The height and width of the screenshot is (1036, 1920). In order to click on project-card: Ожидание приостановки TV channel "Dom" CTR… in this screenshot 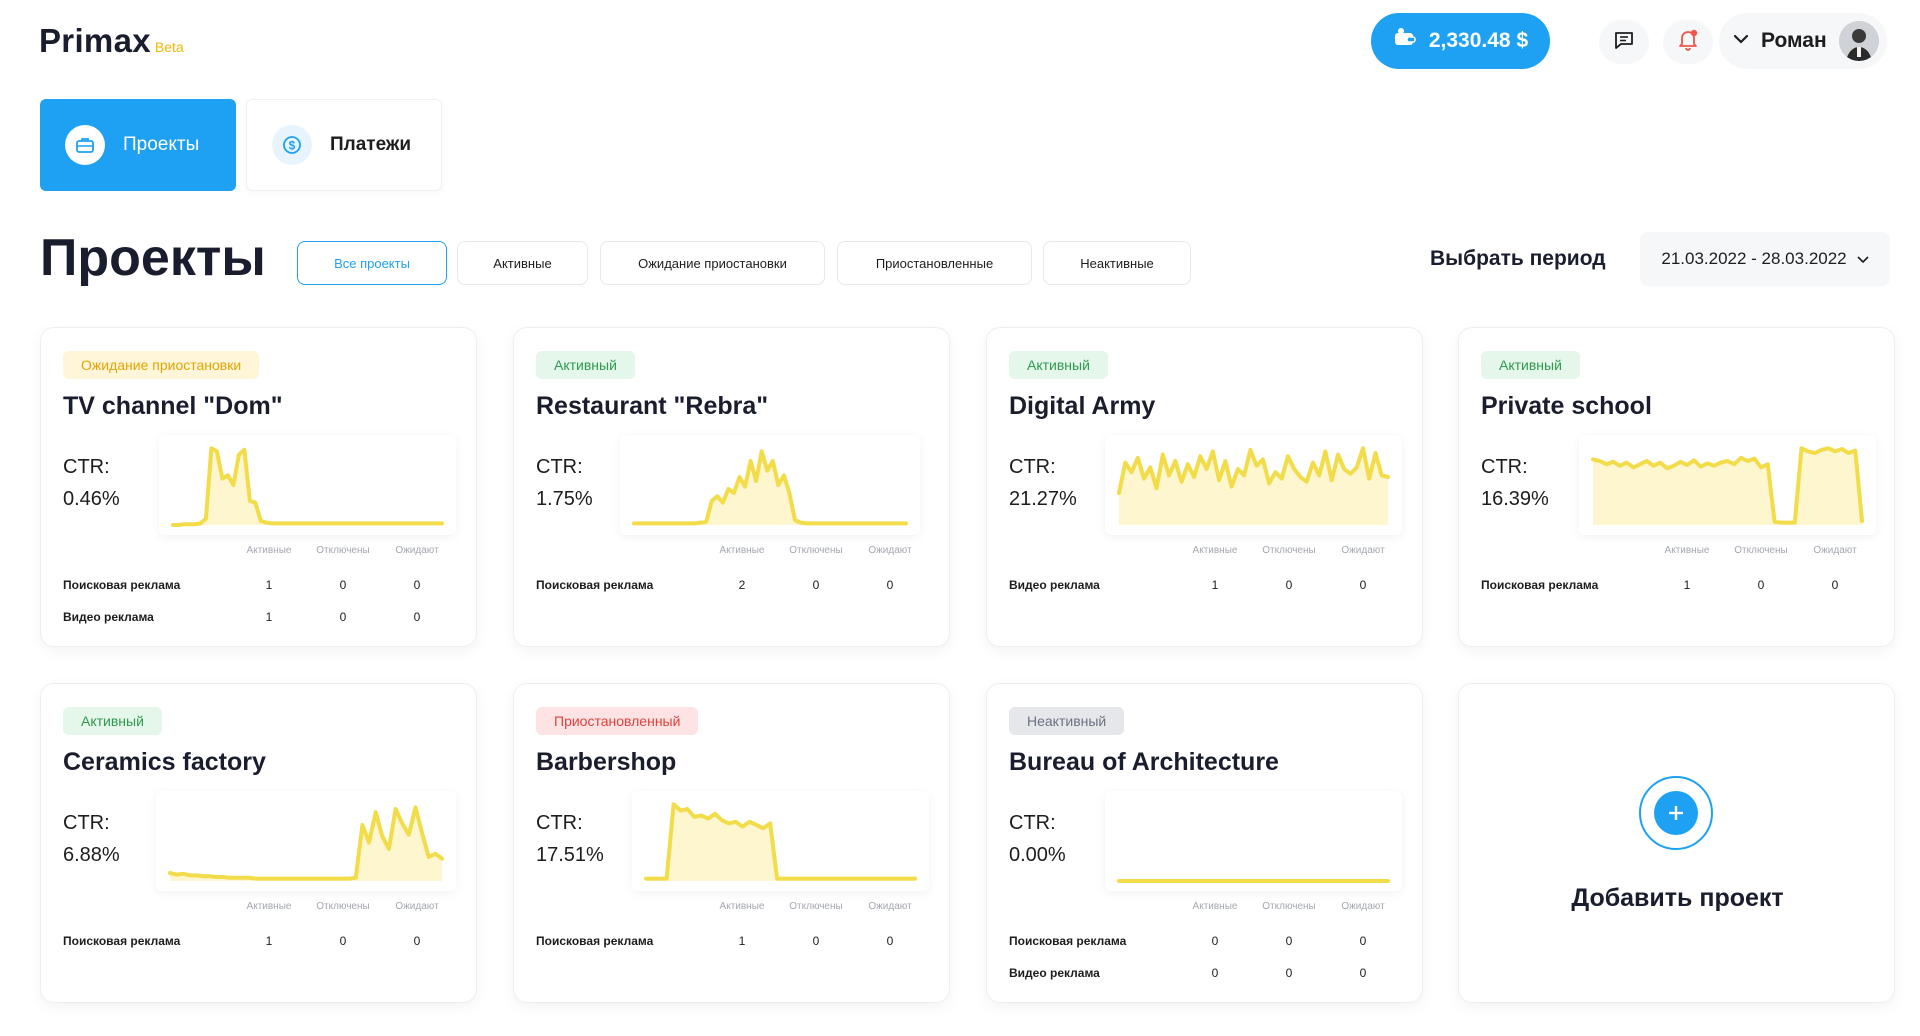, I will do `click(258, 487)`.